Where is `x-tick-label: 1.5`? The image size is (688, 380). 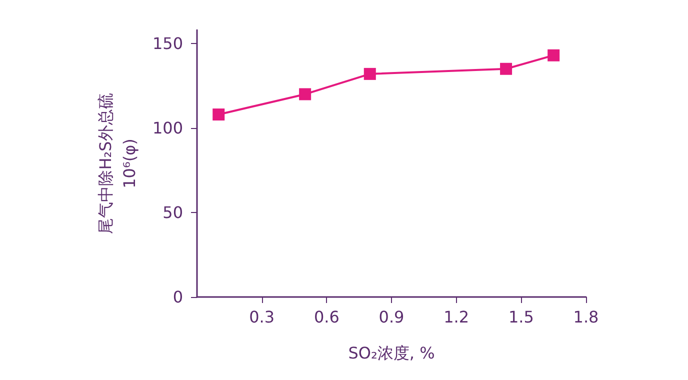 x-tick-label: 1.5 is located at coordinates (521, 317).